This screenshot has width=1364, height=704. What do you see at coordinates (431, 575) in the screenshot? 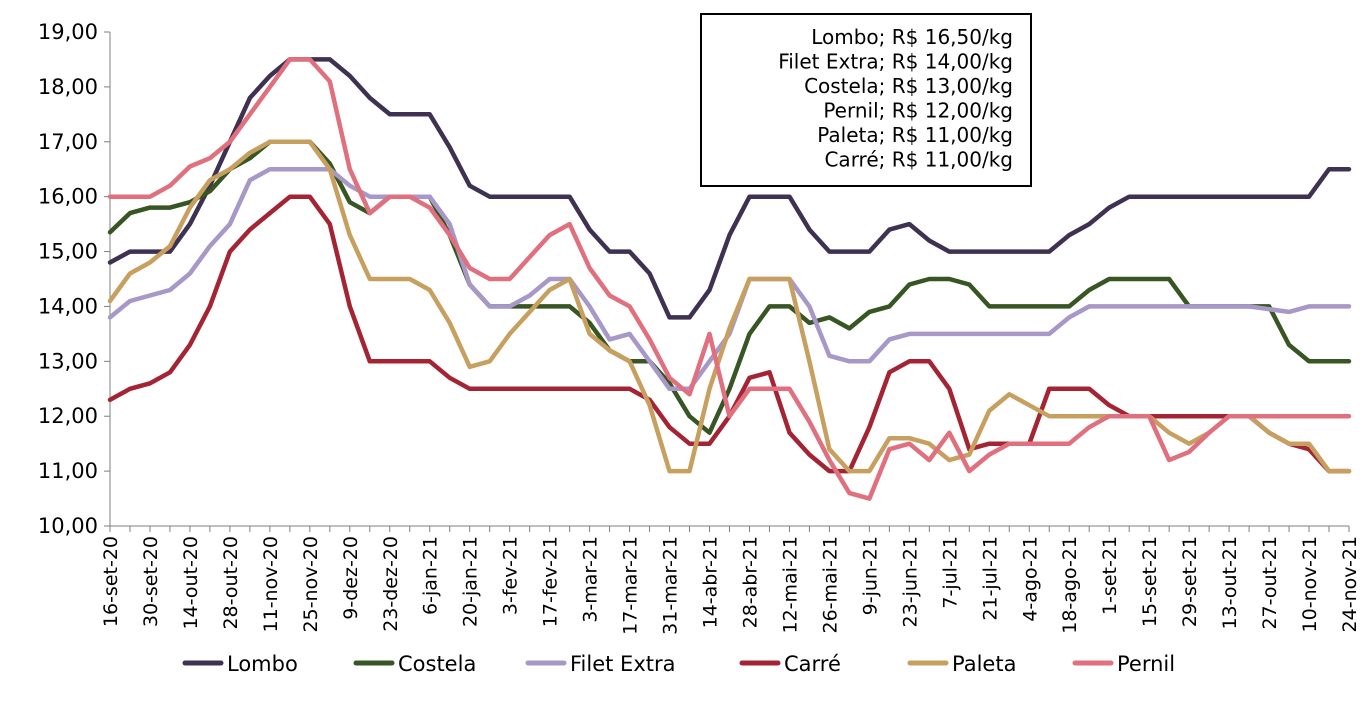
I see `x-tick-label: 6-jan-21` at bounding box center [431, 575].